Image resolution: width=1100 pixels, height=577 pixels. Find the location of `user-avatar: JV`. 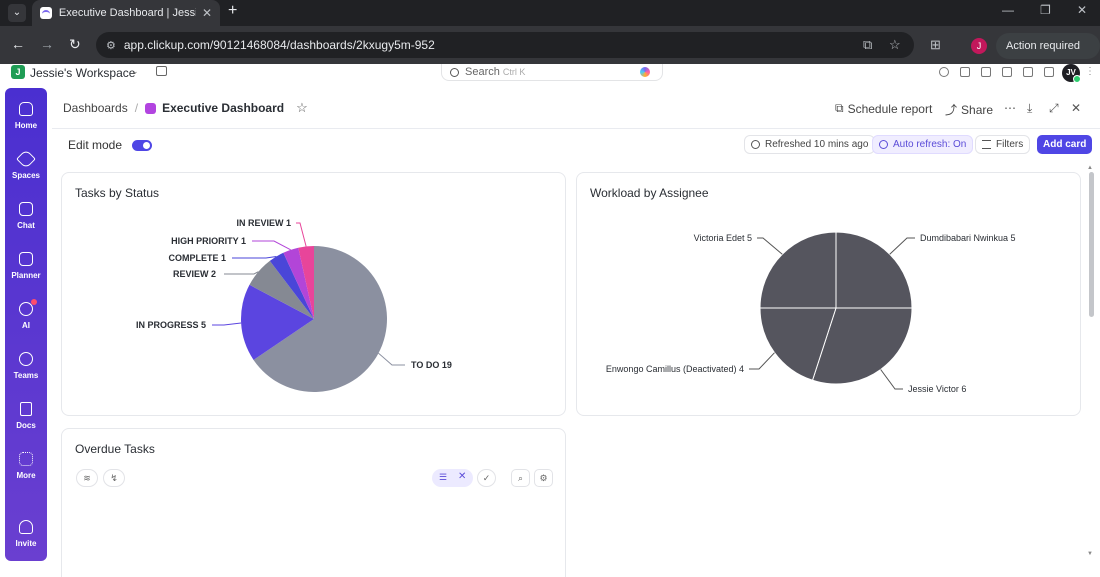

user-avatar: JV is located at coordinates (1071, 73).